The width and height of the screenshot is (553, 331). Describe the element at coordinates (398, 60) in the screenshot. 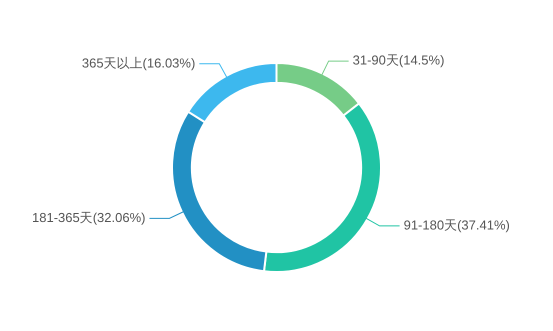

I see `slice-label: 31-90天(14.5%)` at that location.